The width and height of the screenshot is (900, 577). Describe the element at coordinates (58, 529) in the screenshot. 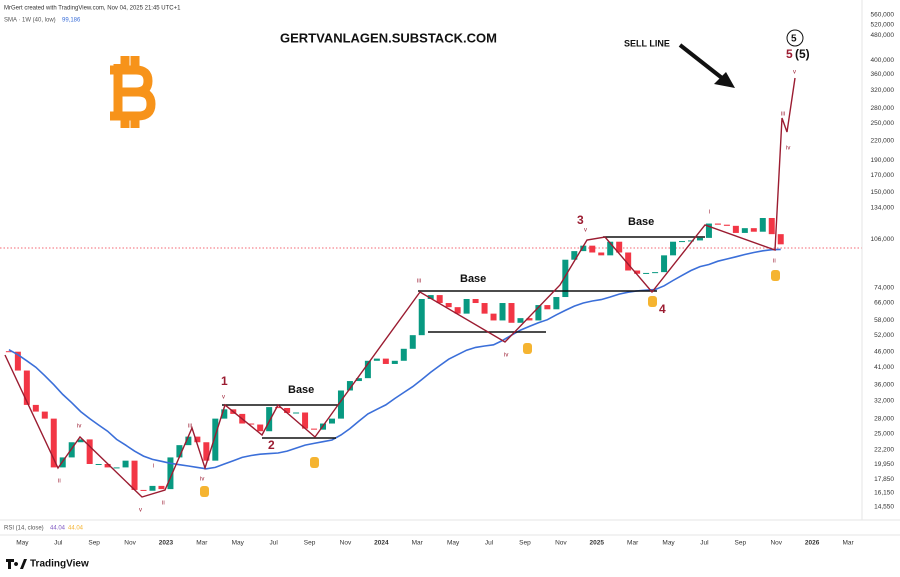

I see `rsi-value: 44.04` at that location.